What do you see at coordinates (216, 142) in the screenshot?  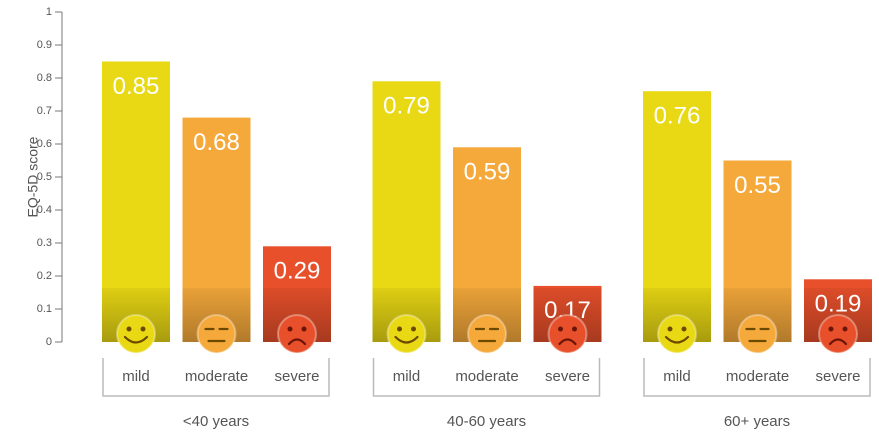 I see `value-label: 0.68` at bounding box center [216, 142].